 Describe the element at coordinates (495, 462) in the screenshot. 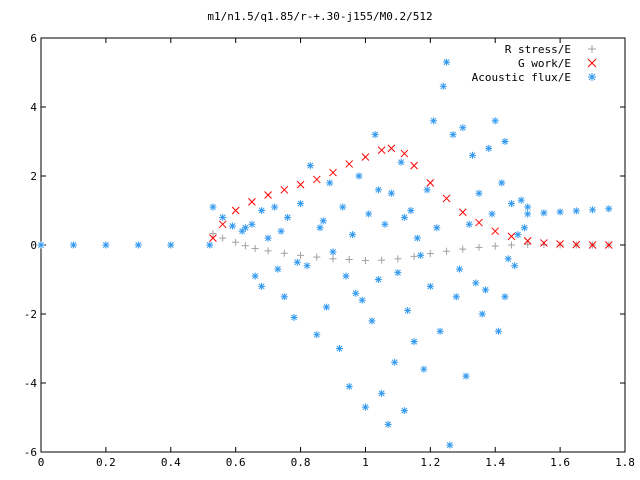

I see `x-tick-label: 1.4` at that location.